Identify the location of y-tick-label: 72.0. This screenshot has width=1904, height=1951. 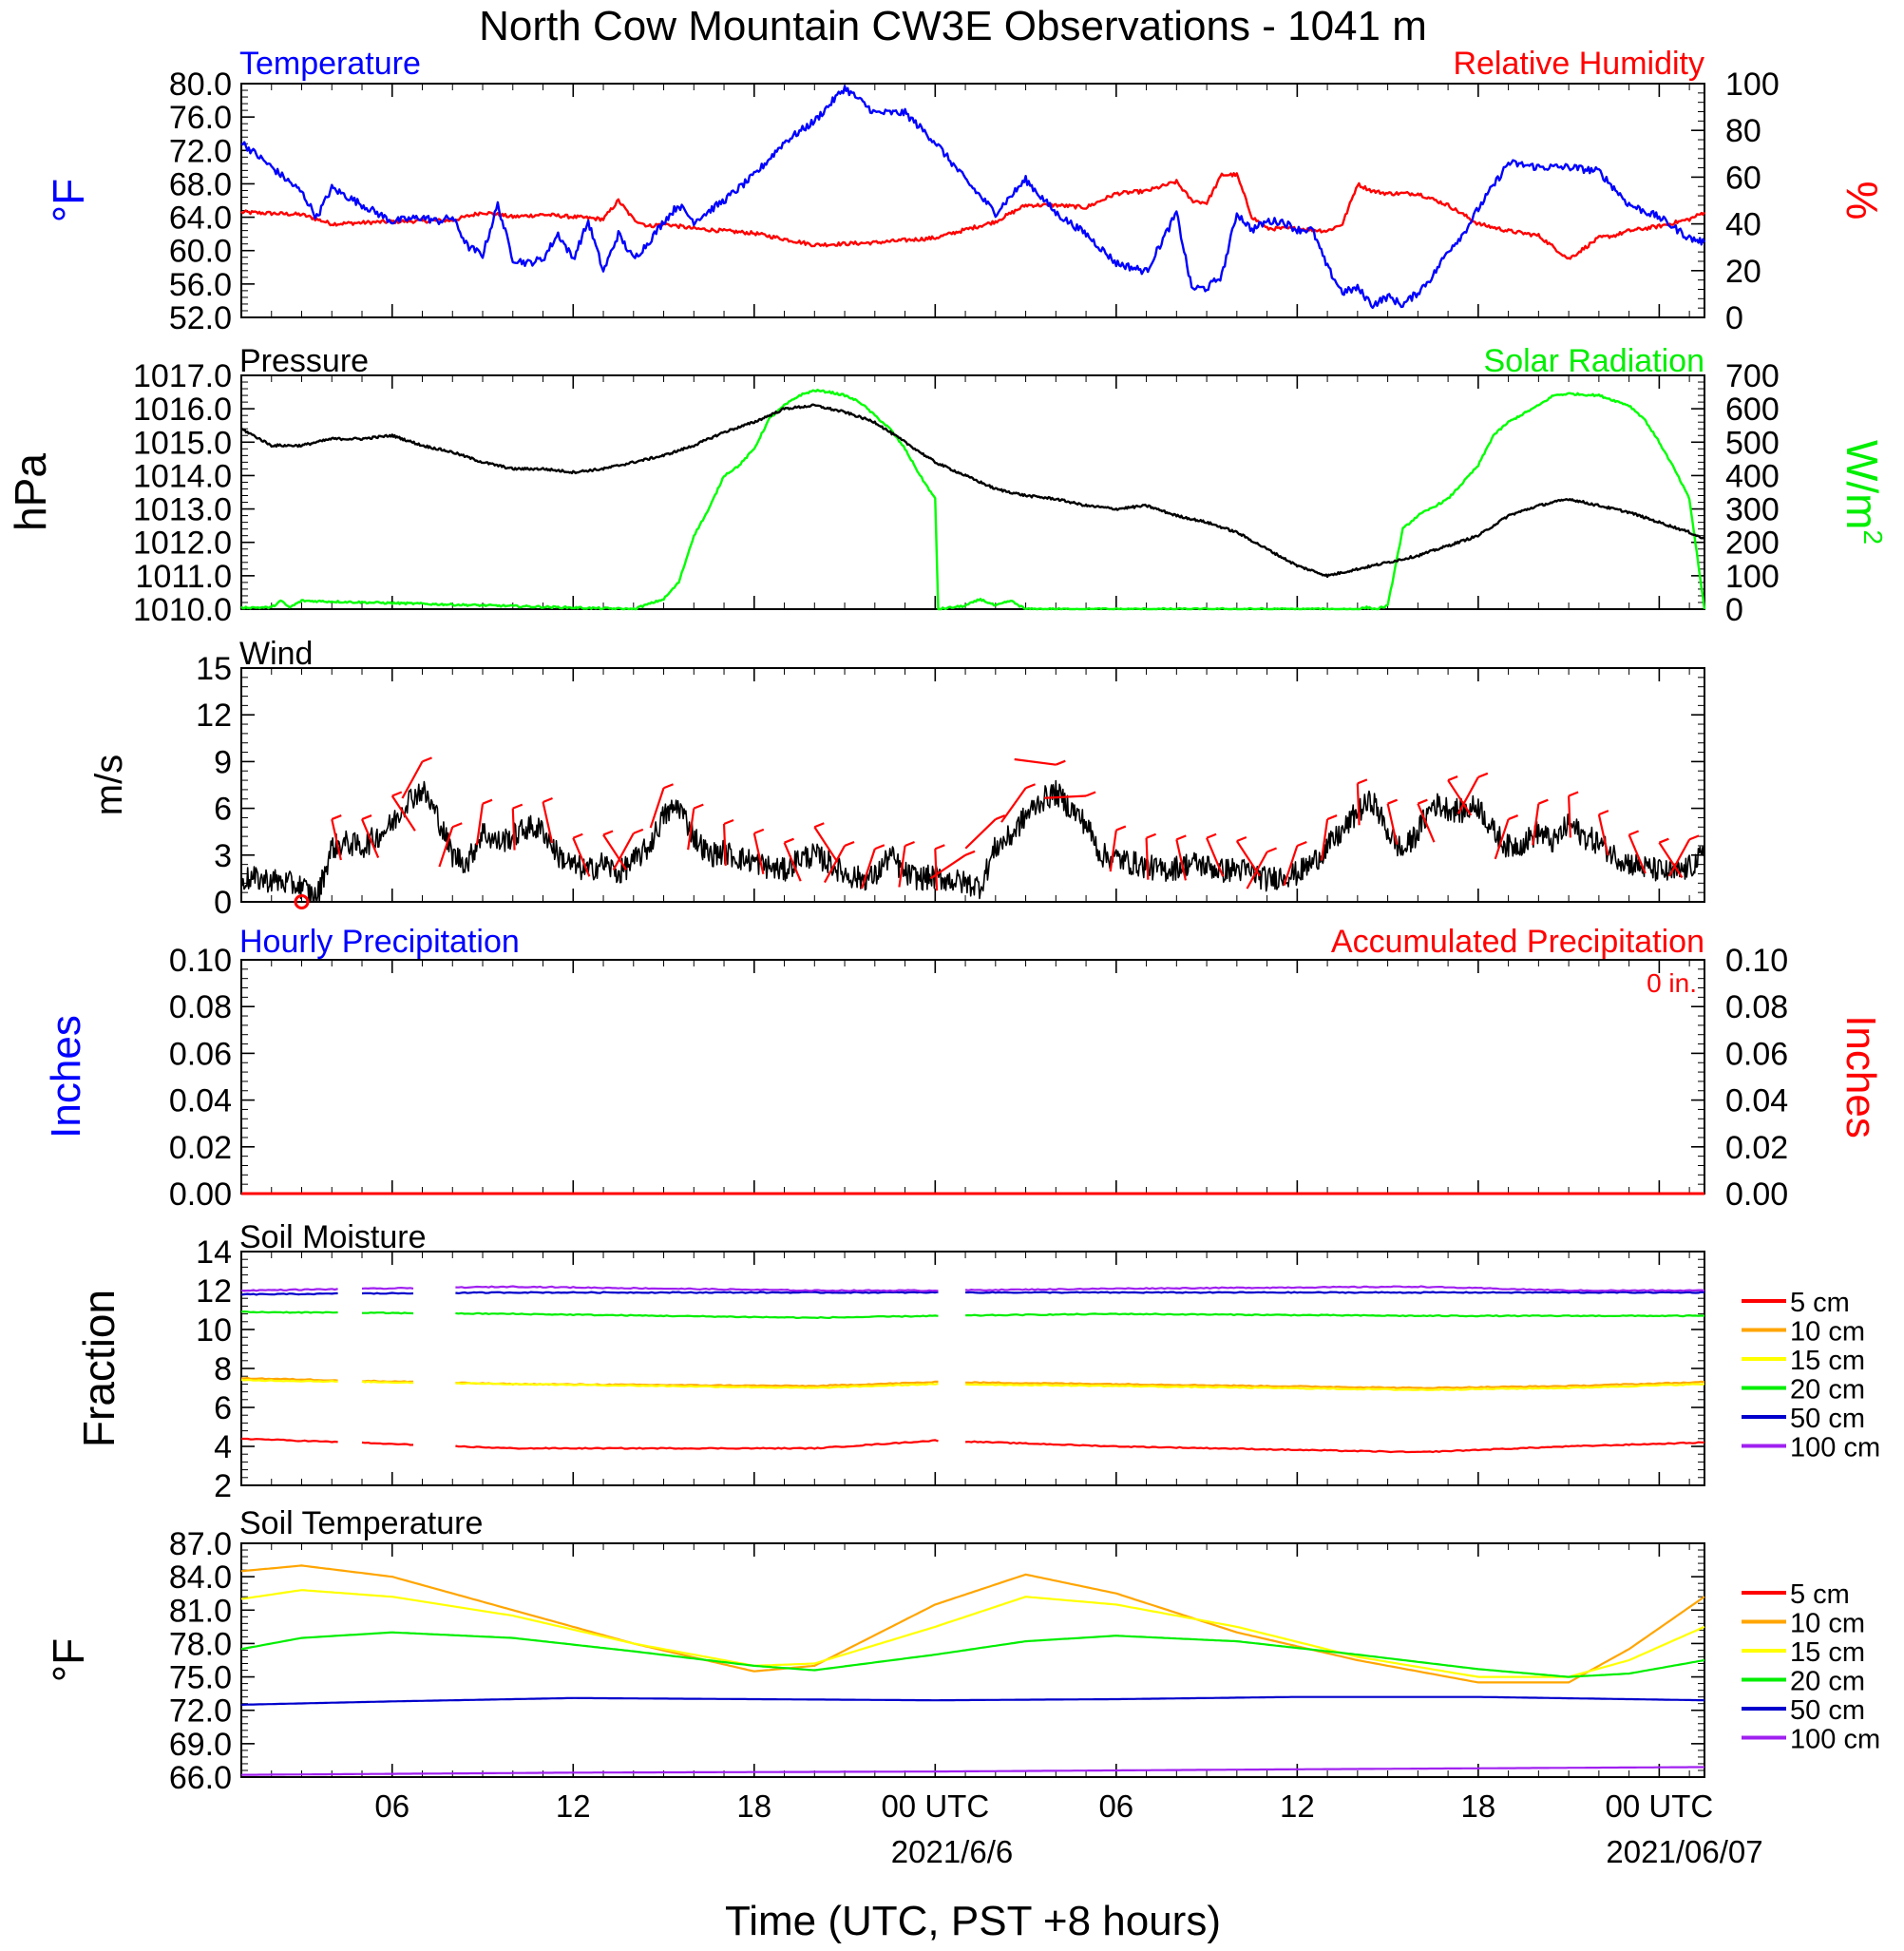
(200, 1711).